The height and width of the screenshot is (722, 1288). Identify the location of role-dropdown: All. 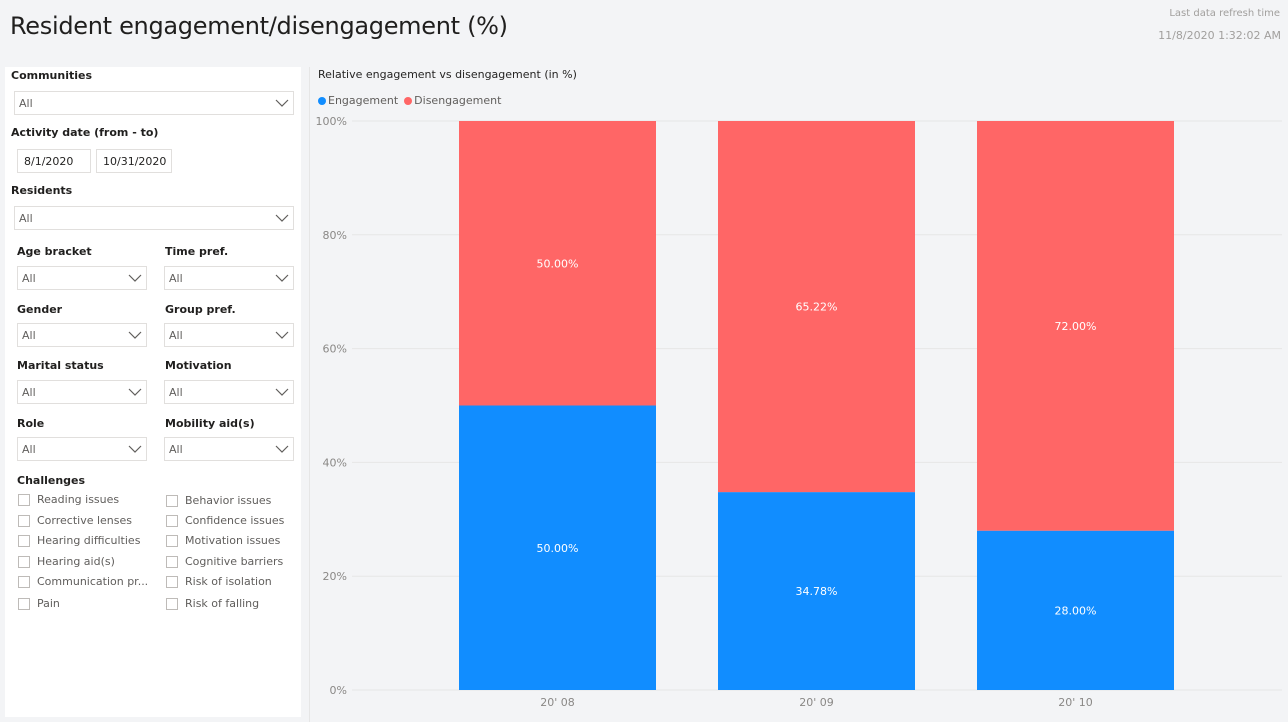
(82, 449).